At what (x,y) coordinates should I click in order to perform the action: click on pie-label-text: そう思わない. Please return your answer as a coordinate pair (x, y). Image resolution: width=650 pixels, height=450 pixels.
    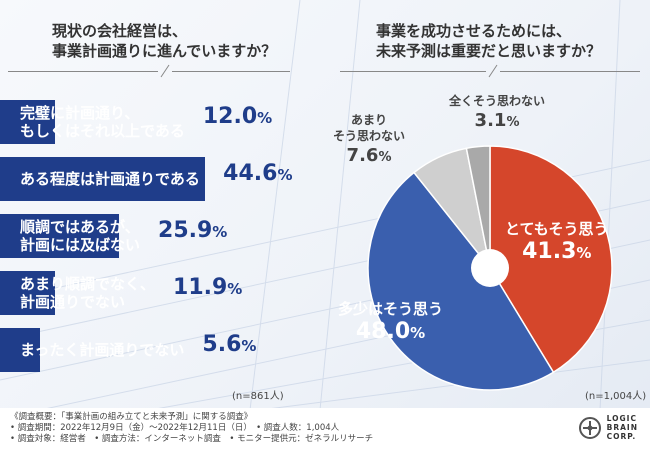
    Looking at the image, I should click on (369, 136).